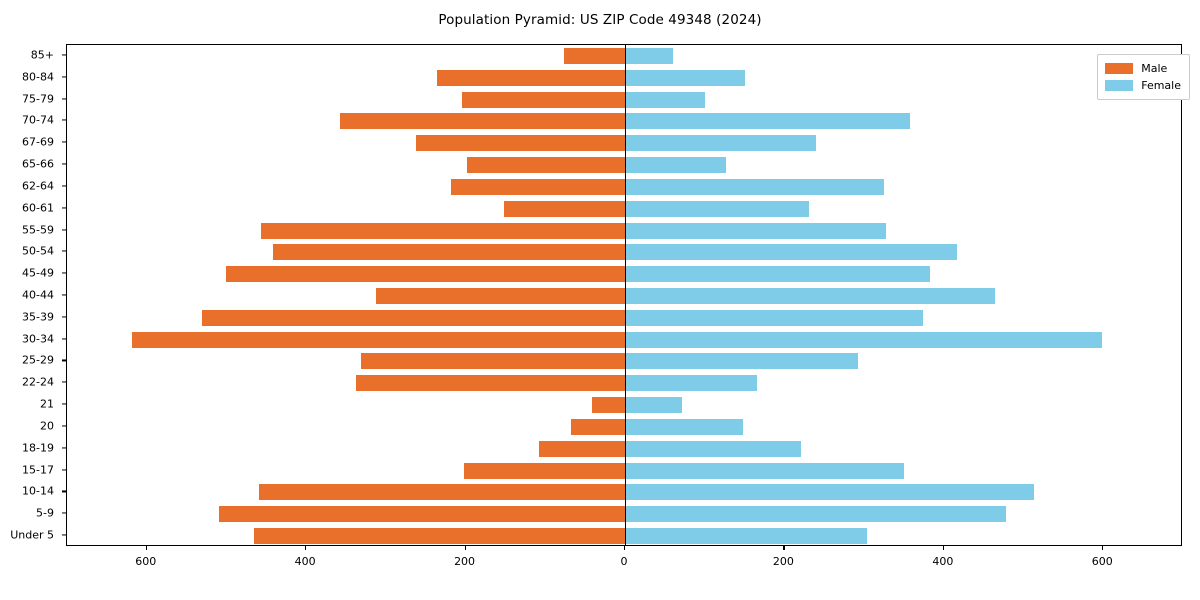 The width and height of the screenshot is (1200, 600). I want to click on x-tick-label-6: 600, so click(1102, 561).